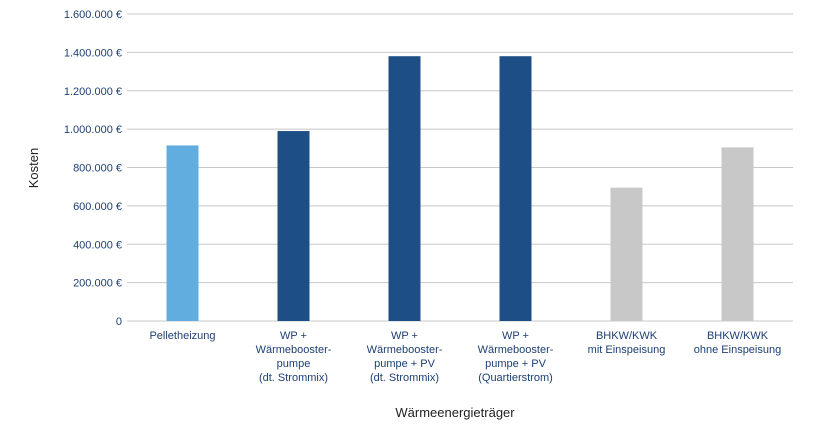 Image resolution: width=816 pixels, height=430 pixels. What do you see at coordinates (97, 169) in the screenshot?
I see `y-tick-label: 800.000 €` at bounding box center [97, 169].